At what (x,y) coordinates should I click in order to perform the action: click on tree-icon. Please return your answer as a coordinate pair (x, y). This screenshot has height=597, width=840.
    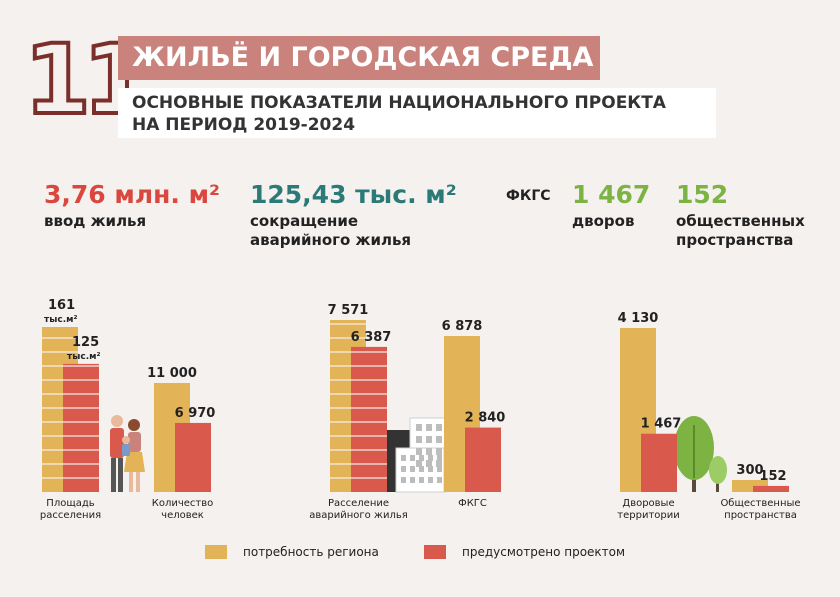
    Looking at the image, I should click on (694, 454).